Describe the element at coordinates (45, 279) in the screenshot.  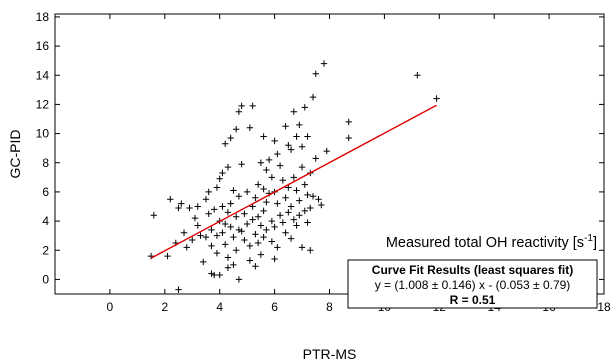
I see `y-tick-label: 0` at that location.